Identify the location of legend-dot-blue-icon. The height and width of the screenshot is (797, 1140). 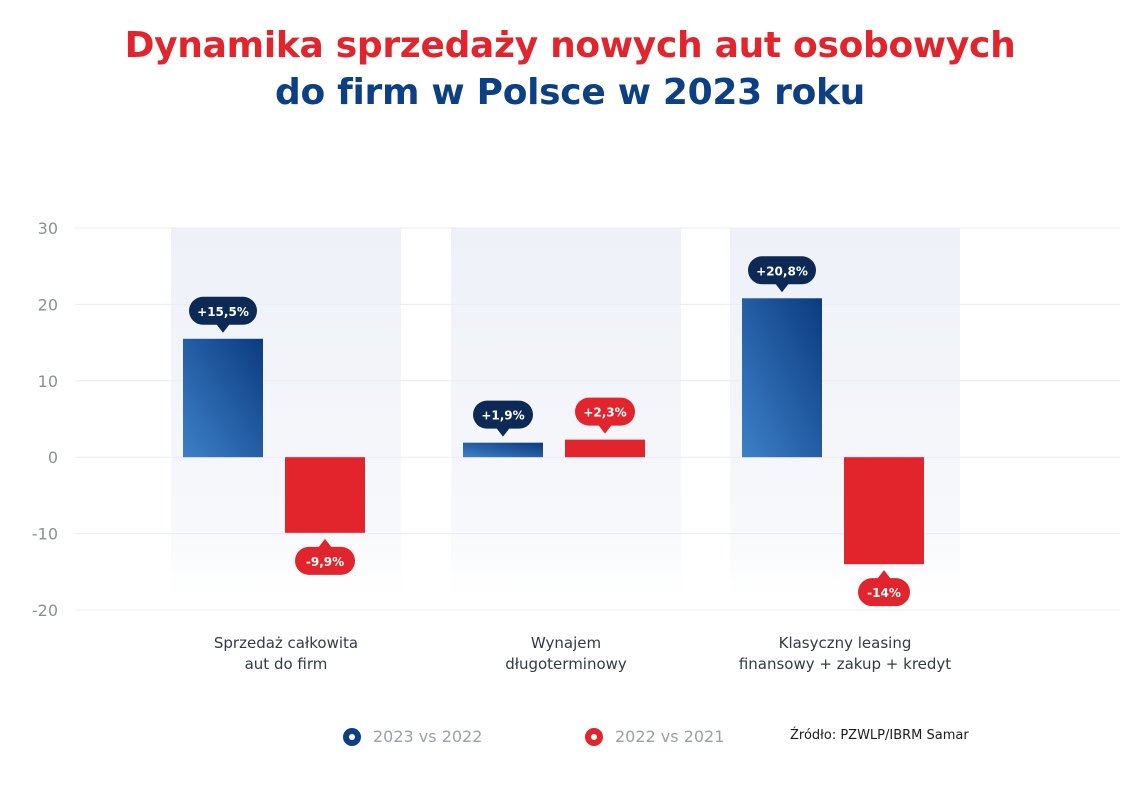
(352, 736).